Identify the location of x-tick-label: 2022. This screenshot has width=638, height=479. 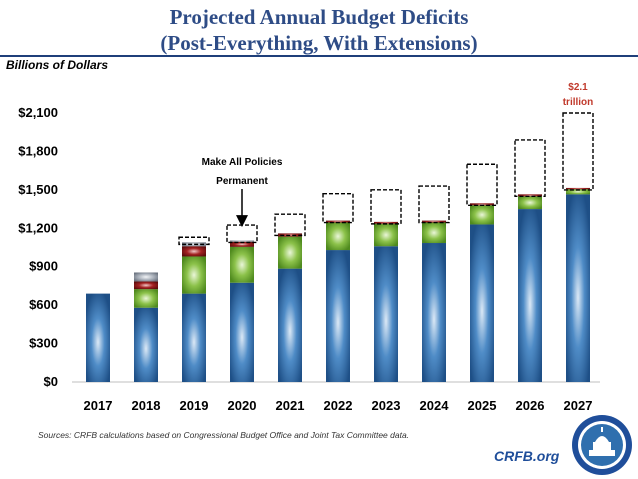
(338, 405).